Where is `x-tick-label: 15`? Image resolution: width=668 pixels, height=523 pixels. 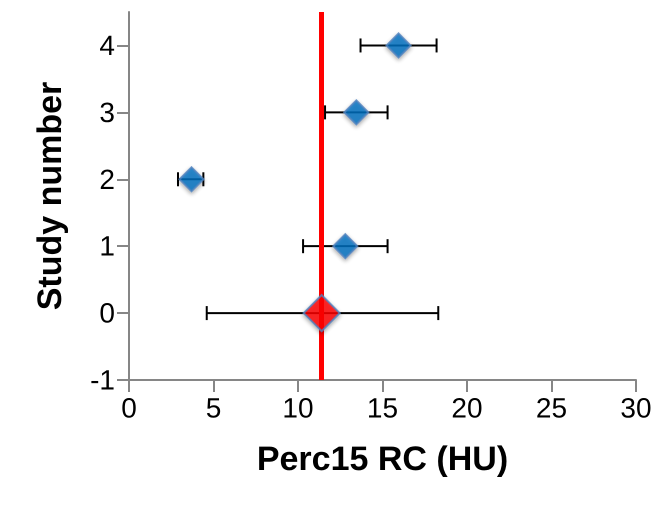 x-tick-label: 15 is located at coordinates (382, 408).